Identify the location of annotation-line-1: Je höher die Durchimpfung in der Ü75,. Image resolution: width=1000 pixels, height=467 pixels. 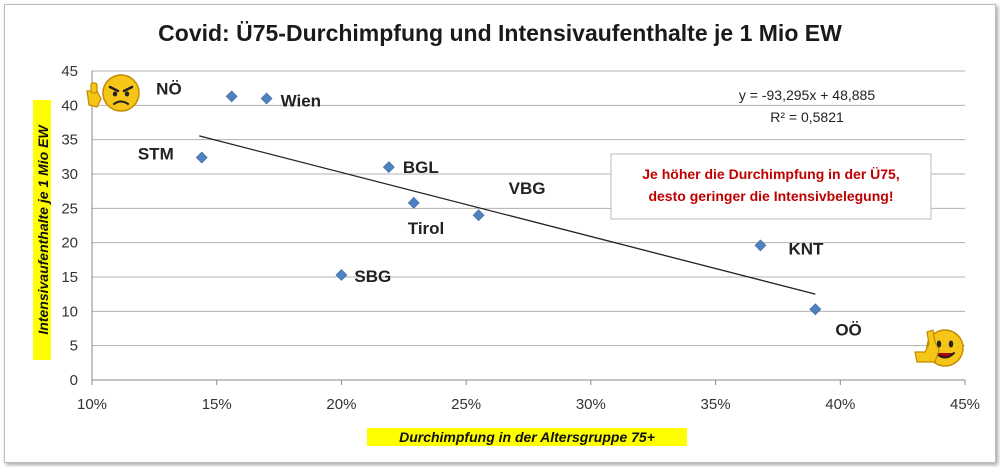
(770, 174).